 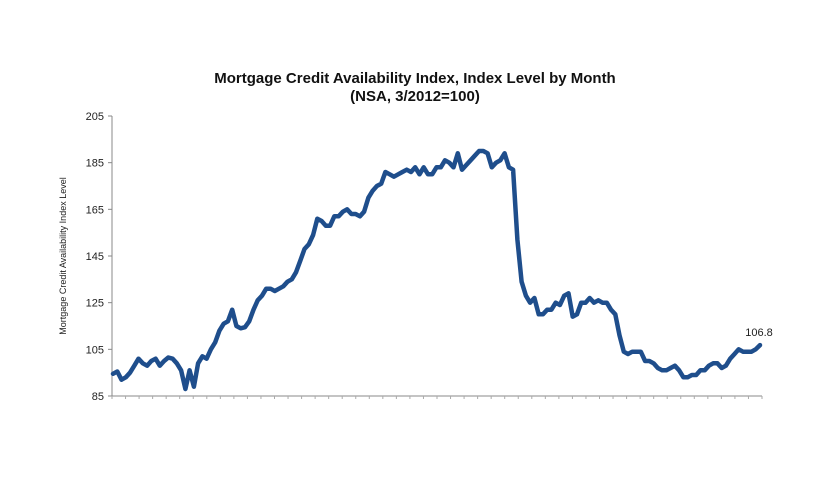 What do you see at coordinates (95, 117) in the screenshot?
I see `y-tick-label: 205` at bounding box center [95, 117].